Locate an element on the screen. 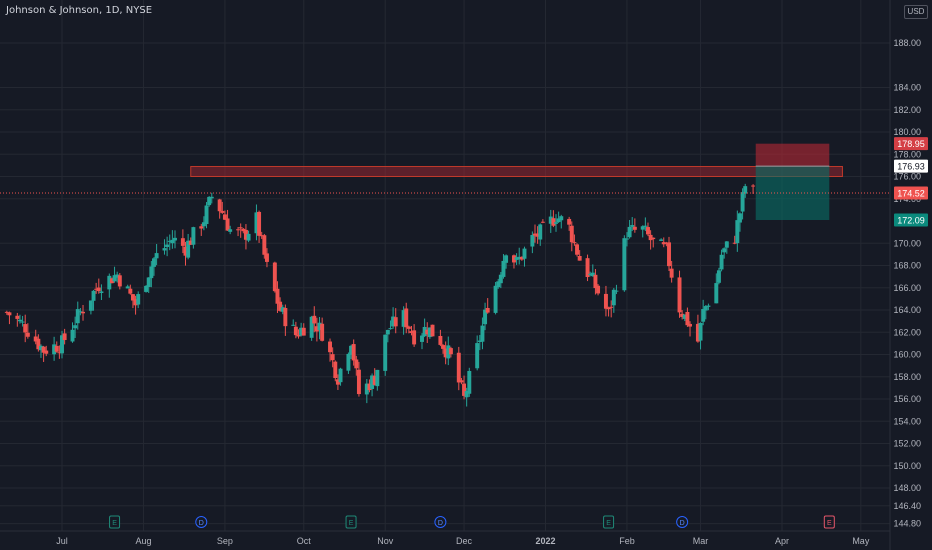 This screenshot has width=932, height=550. event-marker-earnings-upcoming: E is located at coordinates (829, 522).